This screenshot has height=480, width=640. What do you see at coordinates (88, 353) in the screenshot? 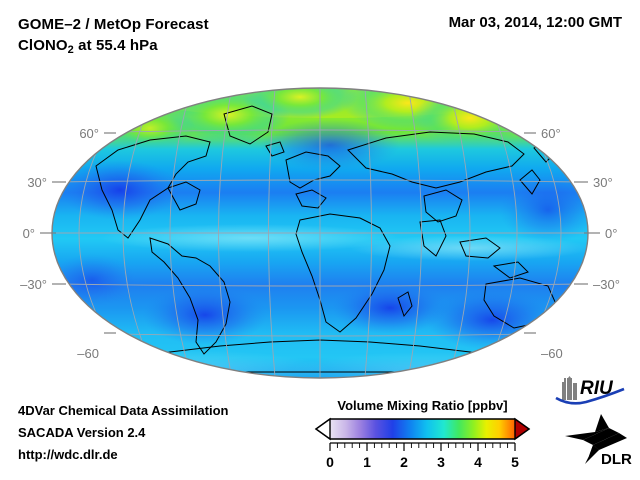
I see `lat-label-left-m60: –60` at bounding box center [88, 353].